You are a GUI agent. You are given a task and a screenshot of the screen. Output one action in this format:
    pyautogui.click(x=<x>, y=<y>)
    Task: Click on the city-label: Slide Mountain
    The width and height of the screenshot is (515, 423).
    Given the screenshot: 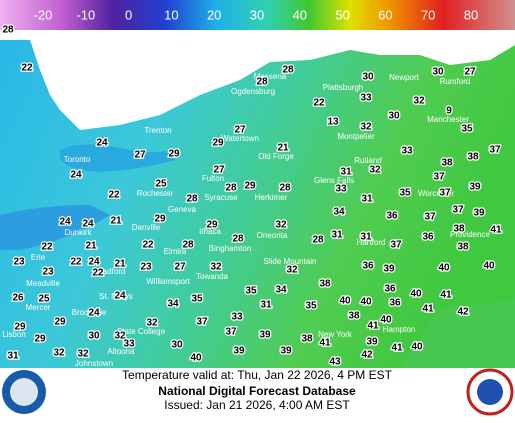 What is the action you would take?
    pyautogui.click(x=290, y=261)
    